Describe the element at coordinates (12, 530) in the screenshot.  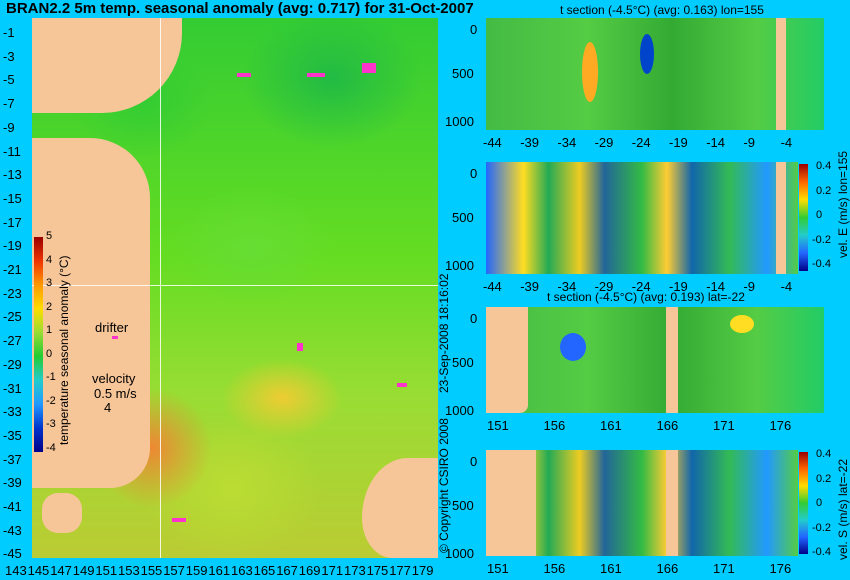
I see `map-y-tick: -43` at that location.